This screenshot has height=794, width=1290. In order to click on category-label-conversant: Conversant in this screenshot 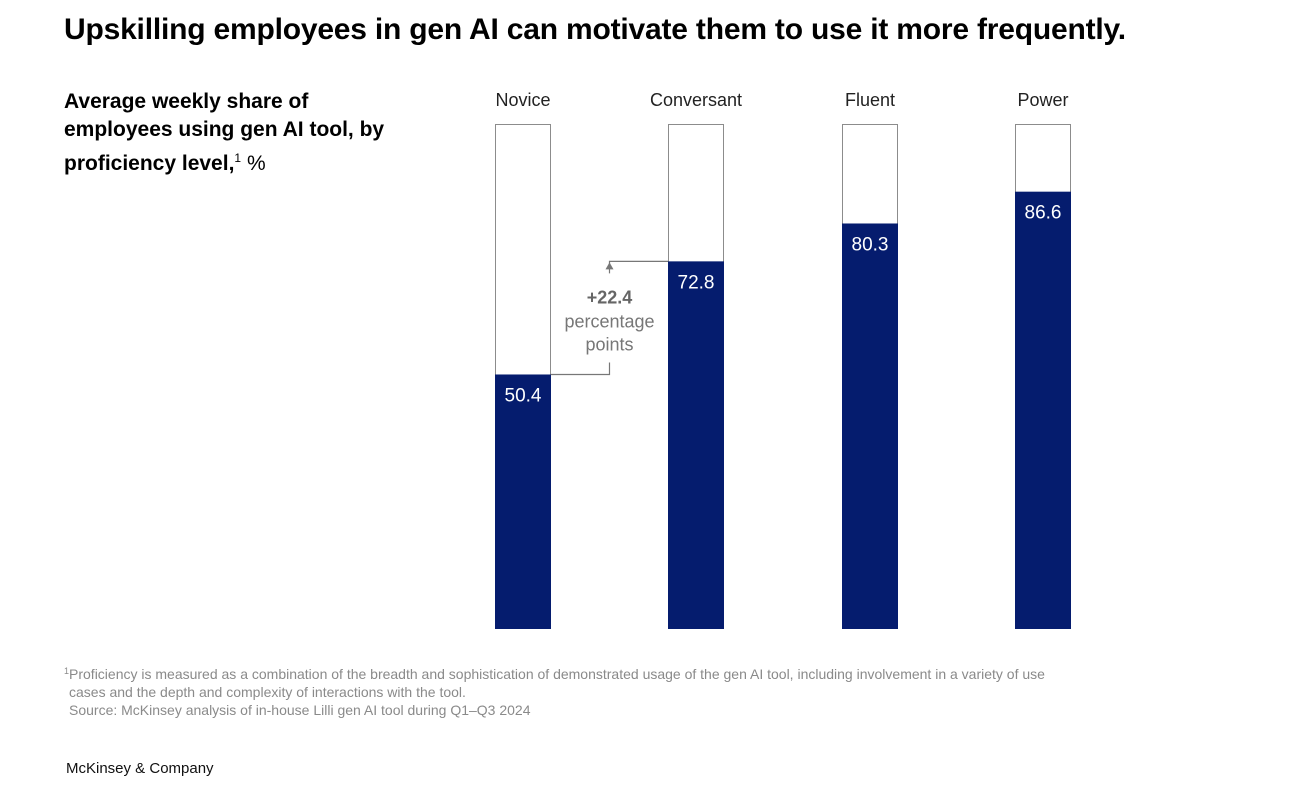, I will do `click(696, 100)`.